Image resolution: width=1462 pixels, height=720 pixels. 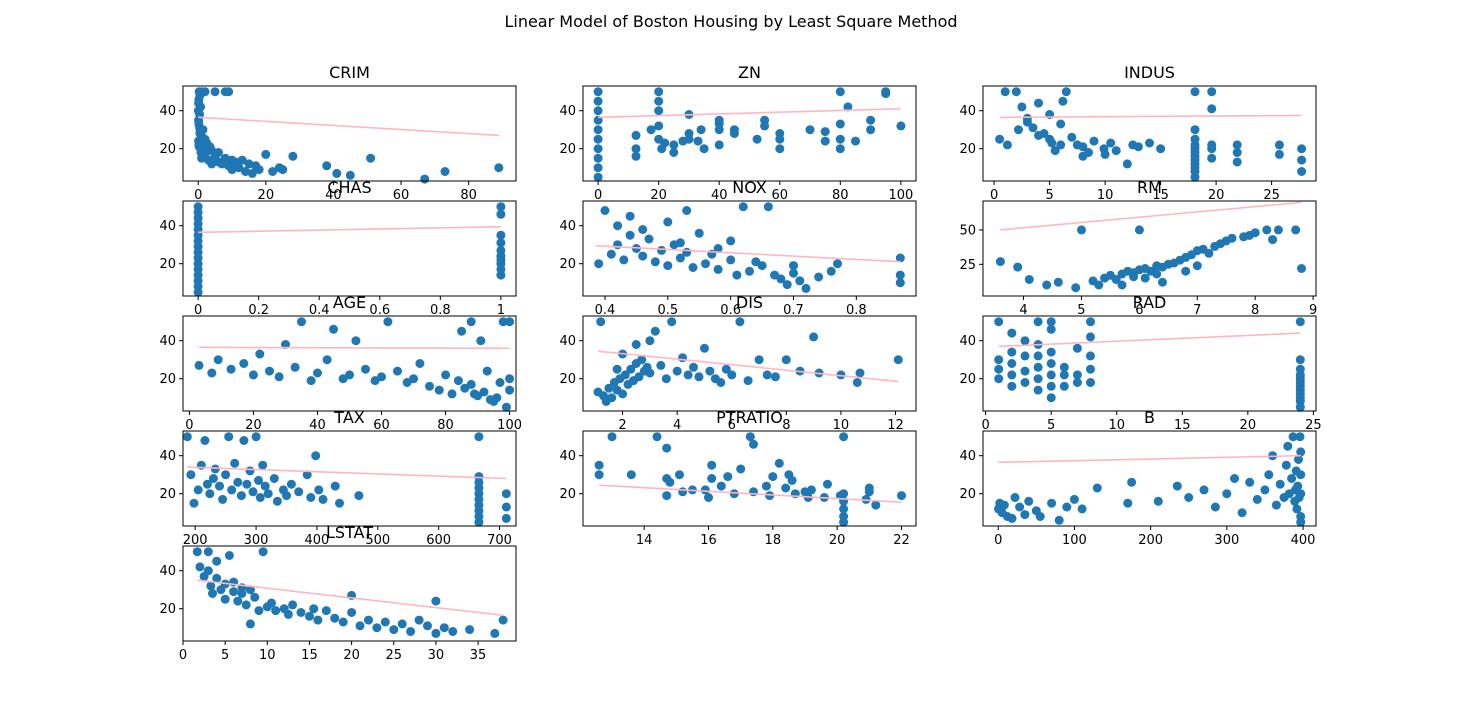 I want to click on x-tick-label: 0.5, so click(x=667, y=310).